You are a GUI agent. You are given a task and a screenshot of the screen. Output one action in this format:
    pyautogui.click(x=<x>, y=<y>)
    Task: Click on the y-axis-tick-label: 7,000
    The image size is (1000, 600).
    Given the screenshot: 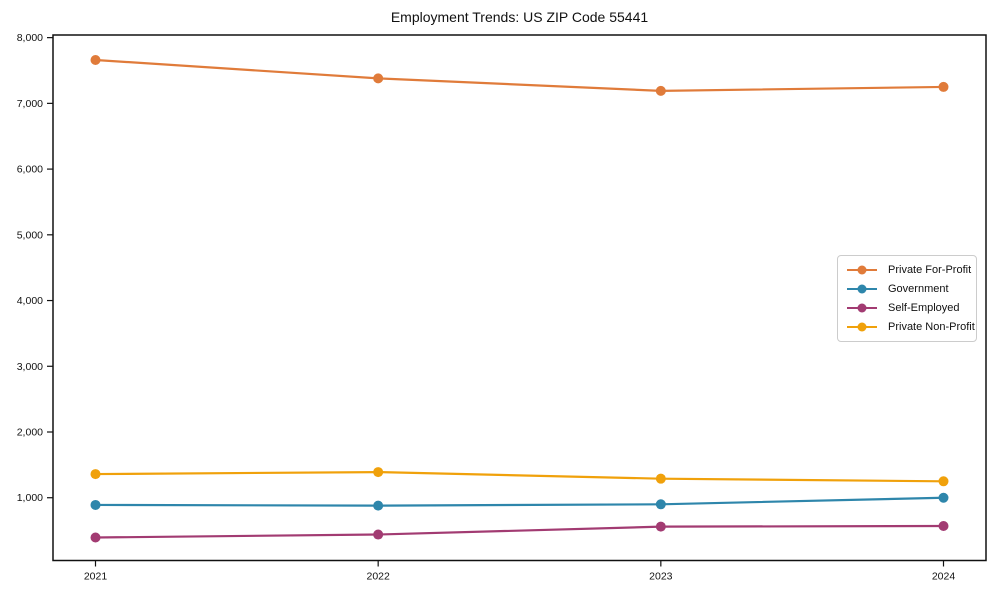 What is the action you would take?
    pyautogui.click(x=30, y=104)
    